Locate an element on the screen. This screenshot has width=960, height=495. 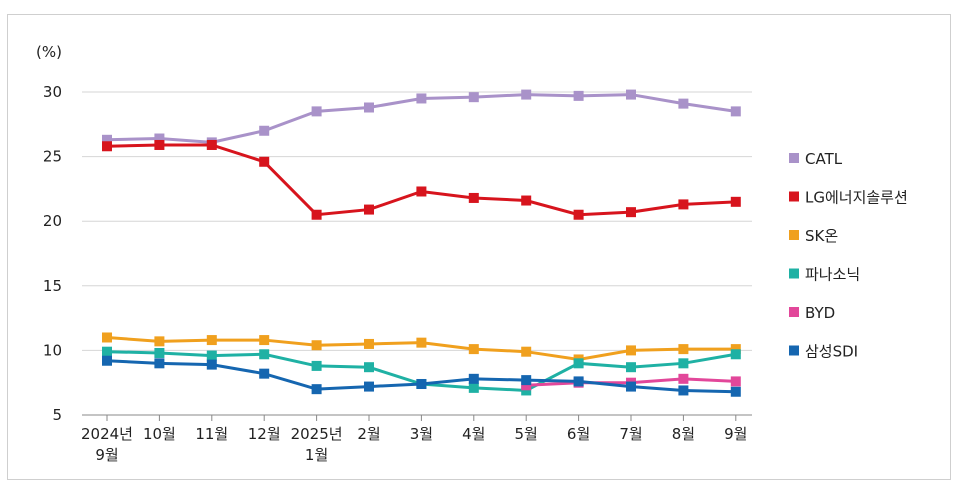
x-tick-label: 7월 is located at coordinates (630, 434).